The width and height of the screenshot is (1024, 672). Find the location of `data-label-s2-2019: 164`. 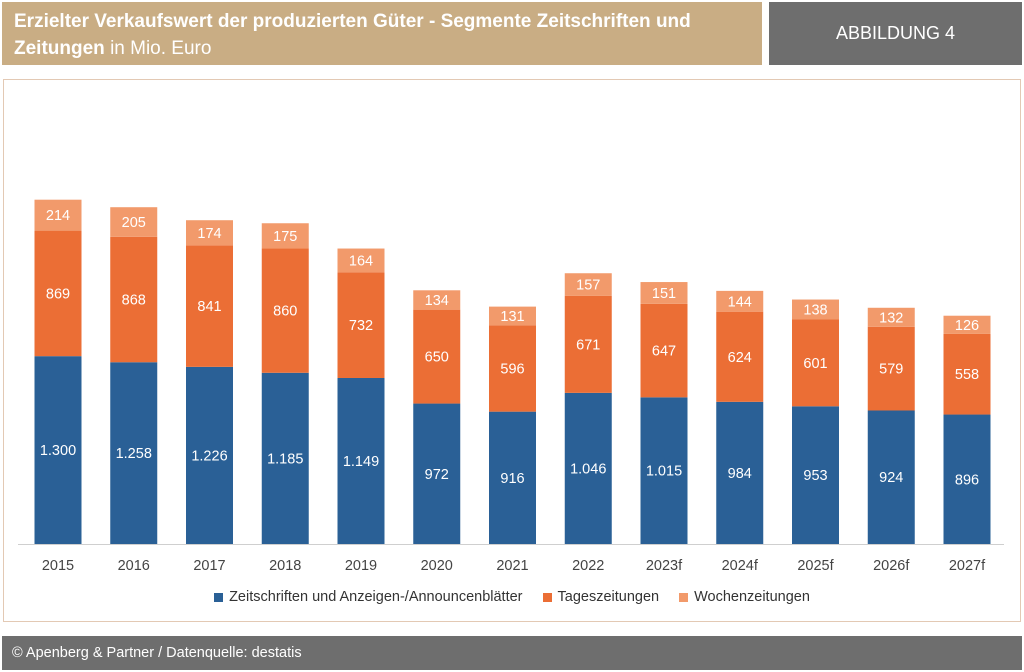

data-label-s2-2019: 164 is located at coordinates (361, 261).